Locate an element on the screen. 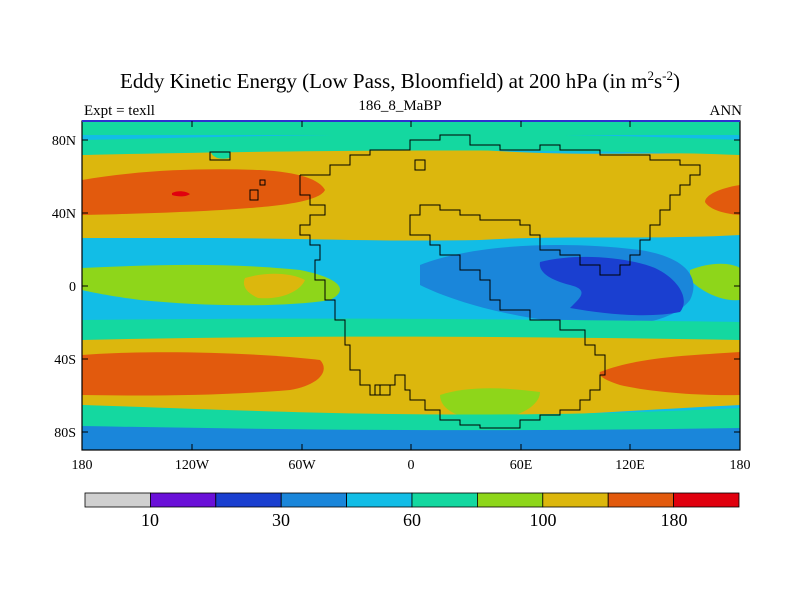 This screenshot has width=800, height=600. nh-jet-core is located at coordinates (203, 192).